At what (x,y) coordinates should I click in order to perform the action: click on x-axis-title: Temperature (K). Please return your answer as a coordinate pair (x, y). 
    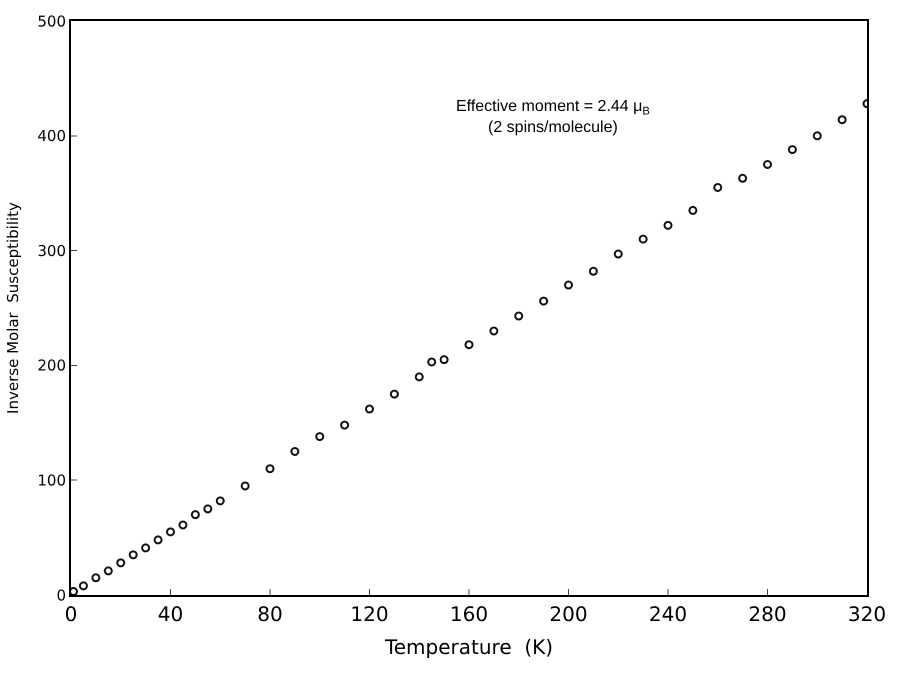
    Looking at the image, I should click on (469, 647).